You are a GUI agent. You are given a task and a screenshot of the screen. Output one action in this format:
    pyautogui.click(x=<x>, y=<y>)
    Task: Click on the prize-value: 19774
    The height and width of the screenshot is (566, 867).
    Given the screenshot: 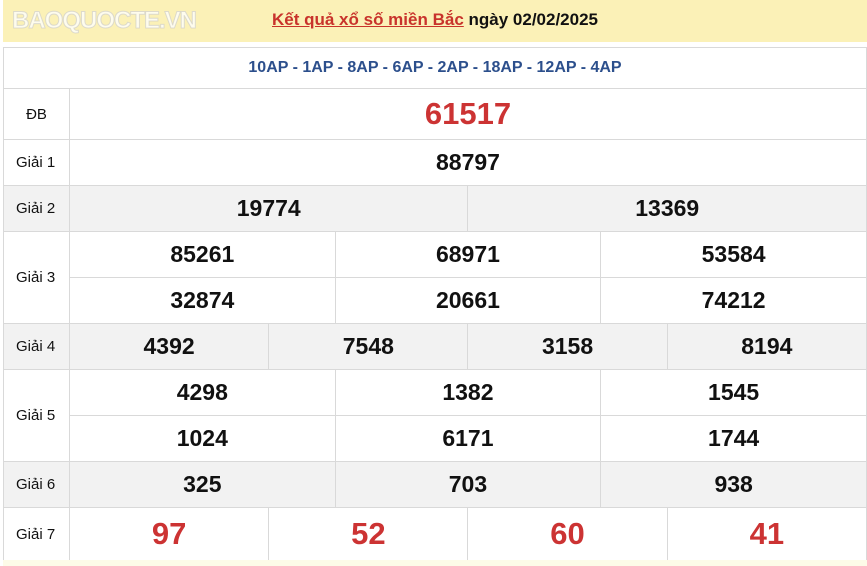 What is the action you would take?
    pyautogui.click(x=268, y=208)
    